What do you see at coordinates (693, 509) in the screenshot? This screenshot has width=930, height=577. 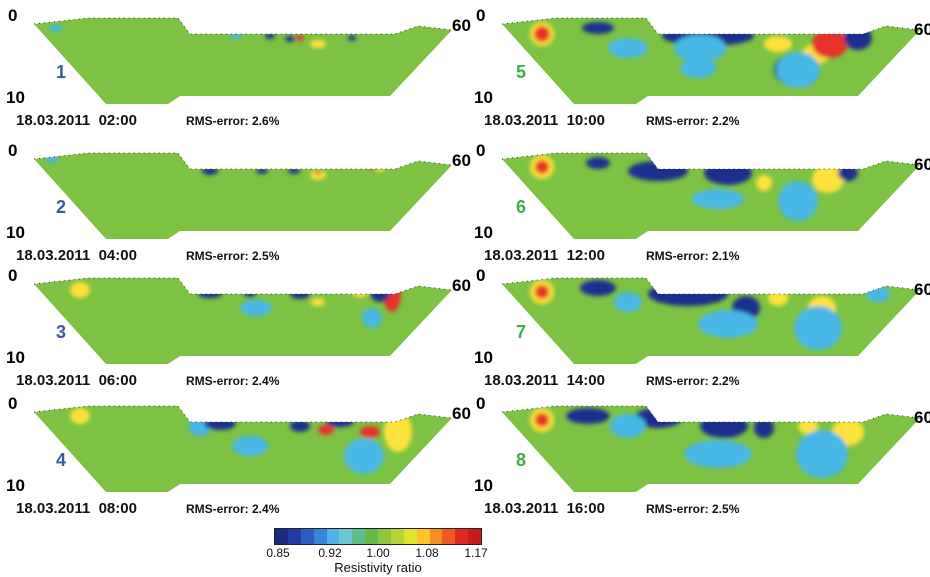 I see `rms-error: RMS-error: 2.5%` at bounding box center [693, 509].